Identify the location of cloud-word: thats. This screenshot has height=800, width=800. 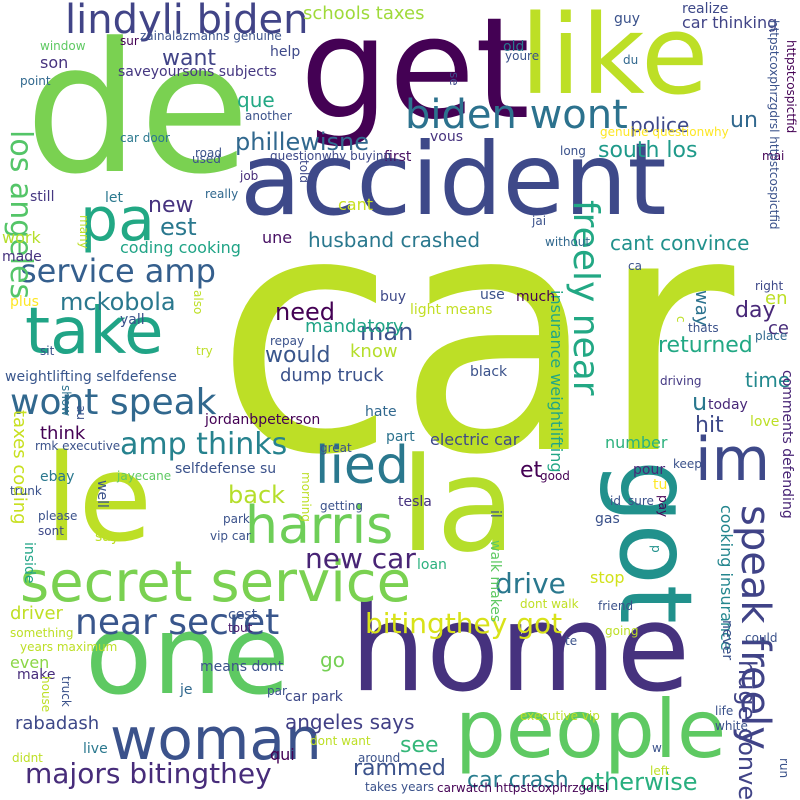
(703, 328).